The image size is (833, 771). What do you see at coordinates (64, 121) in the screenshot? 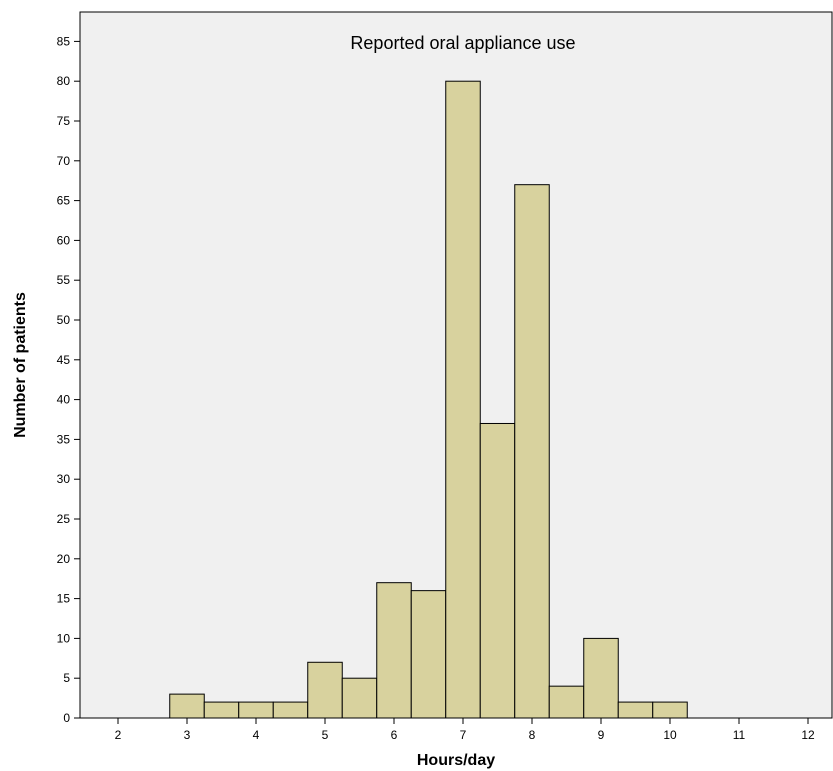
I see `y-tick-label: 75` at bounding box center [64, 121].